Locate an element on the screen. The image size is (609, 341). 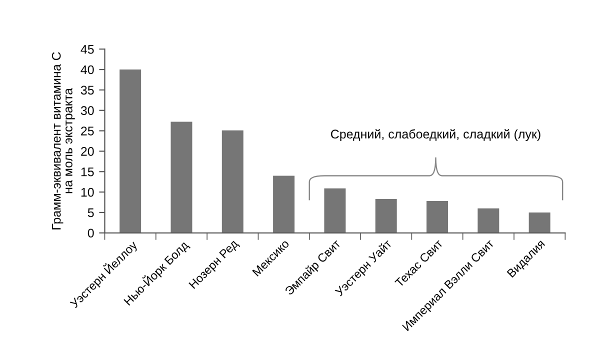
y-tick-label: 5 is located at coordinates (91, 213).